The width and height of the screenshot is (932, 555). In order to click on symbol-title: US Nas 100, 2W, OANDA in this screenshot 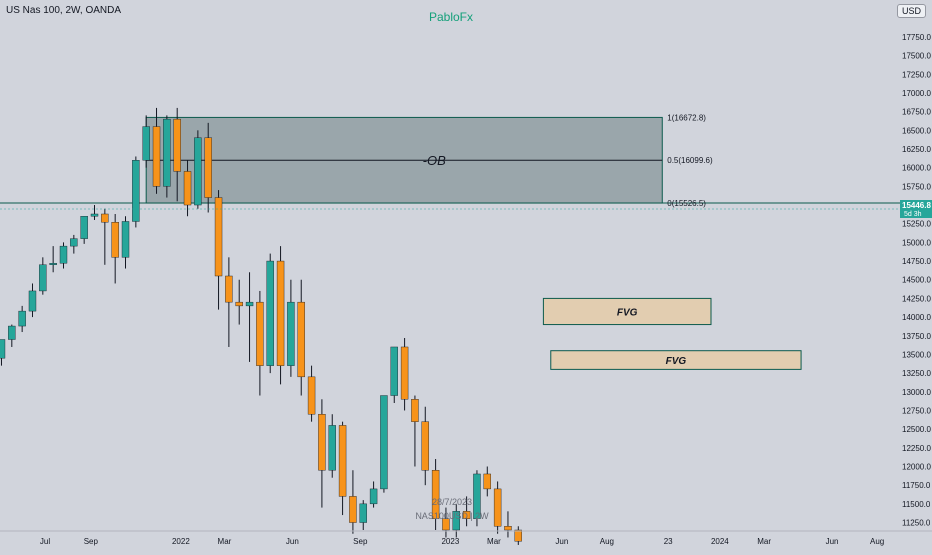, I will do `click(64, 10)`.